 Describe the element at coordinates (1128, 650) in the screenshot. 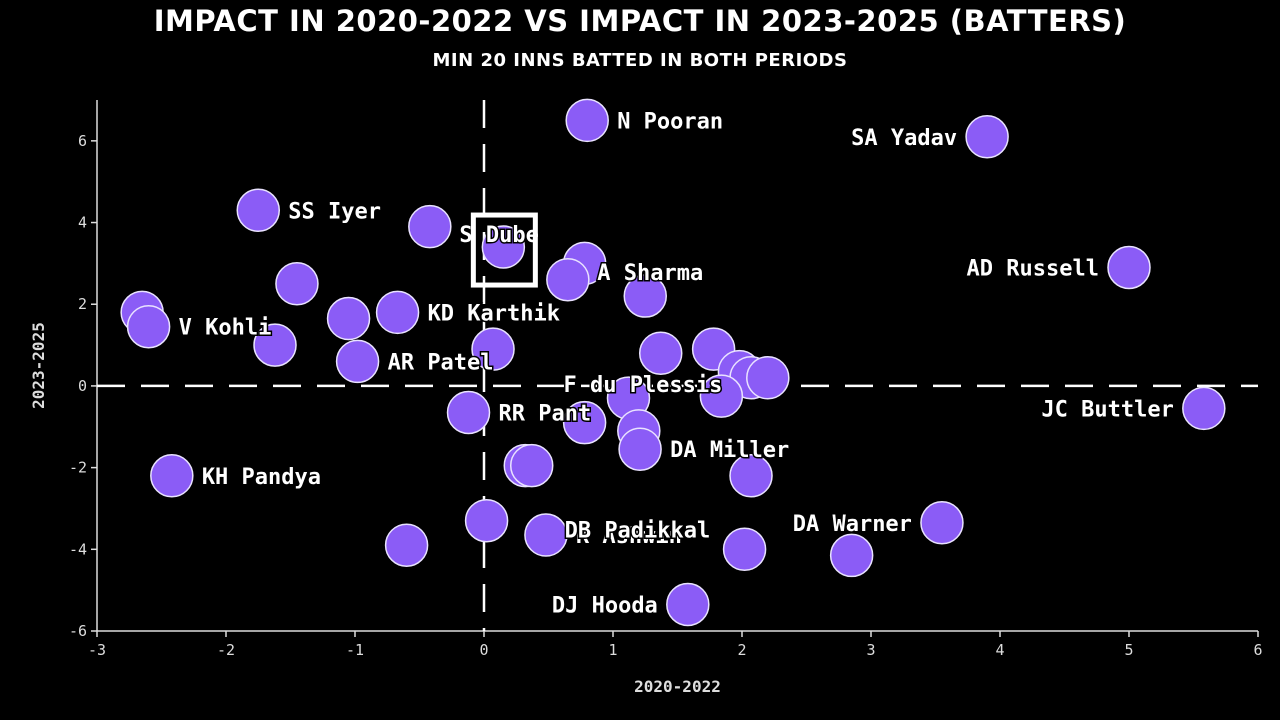

I see `x-tick-label: 5` at that location.